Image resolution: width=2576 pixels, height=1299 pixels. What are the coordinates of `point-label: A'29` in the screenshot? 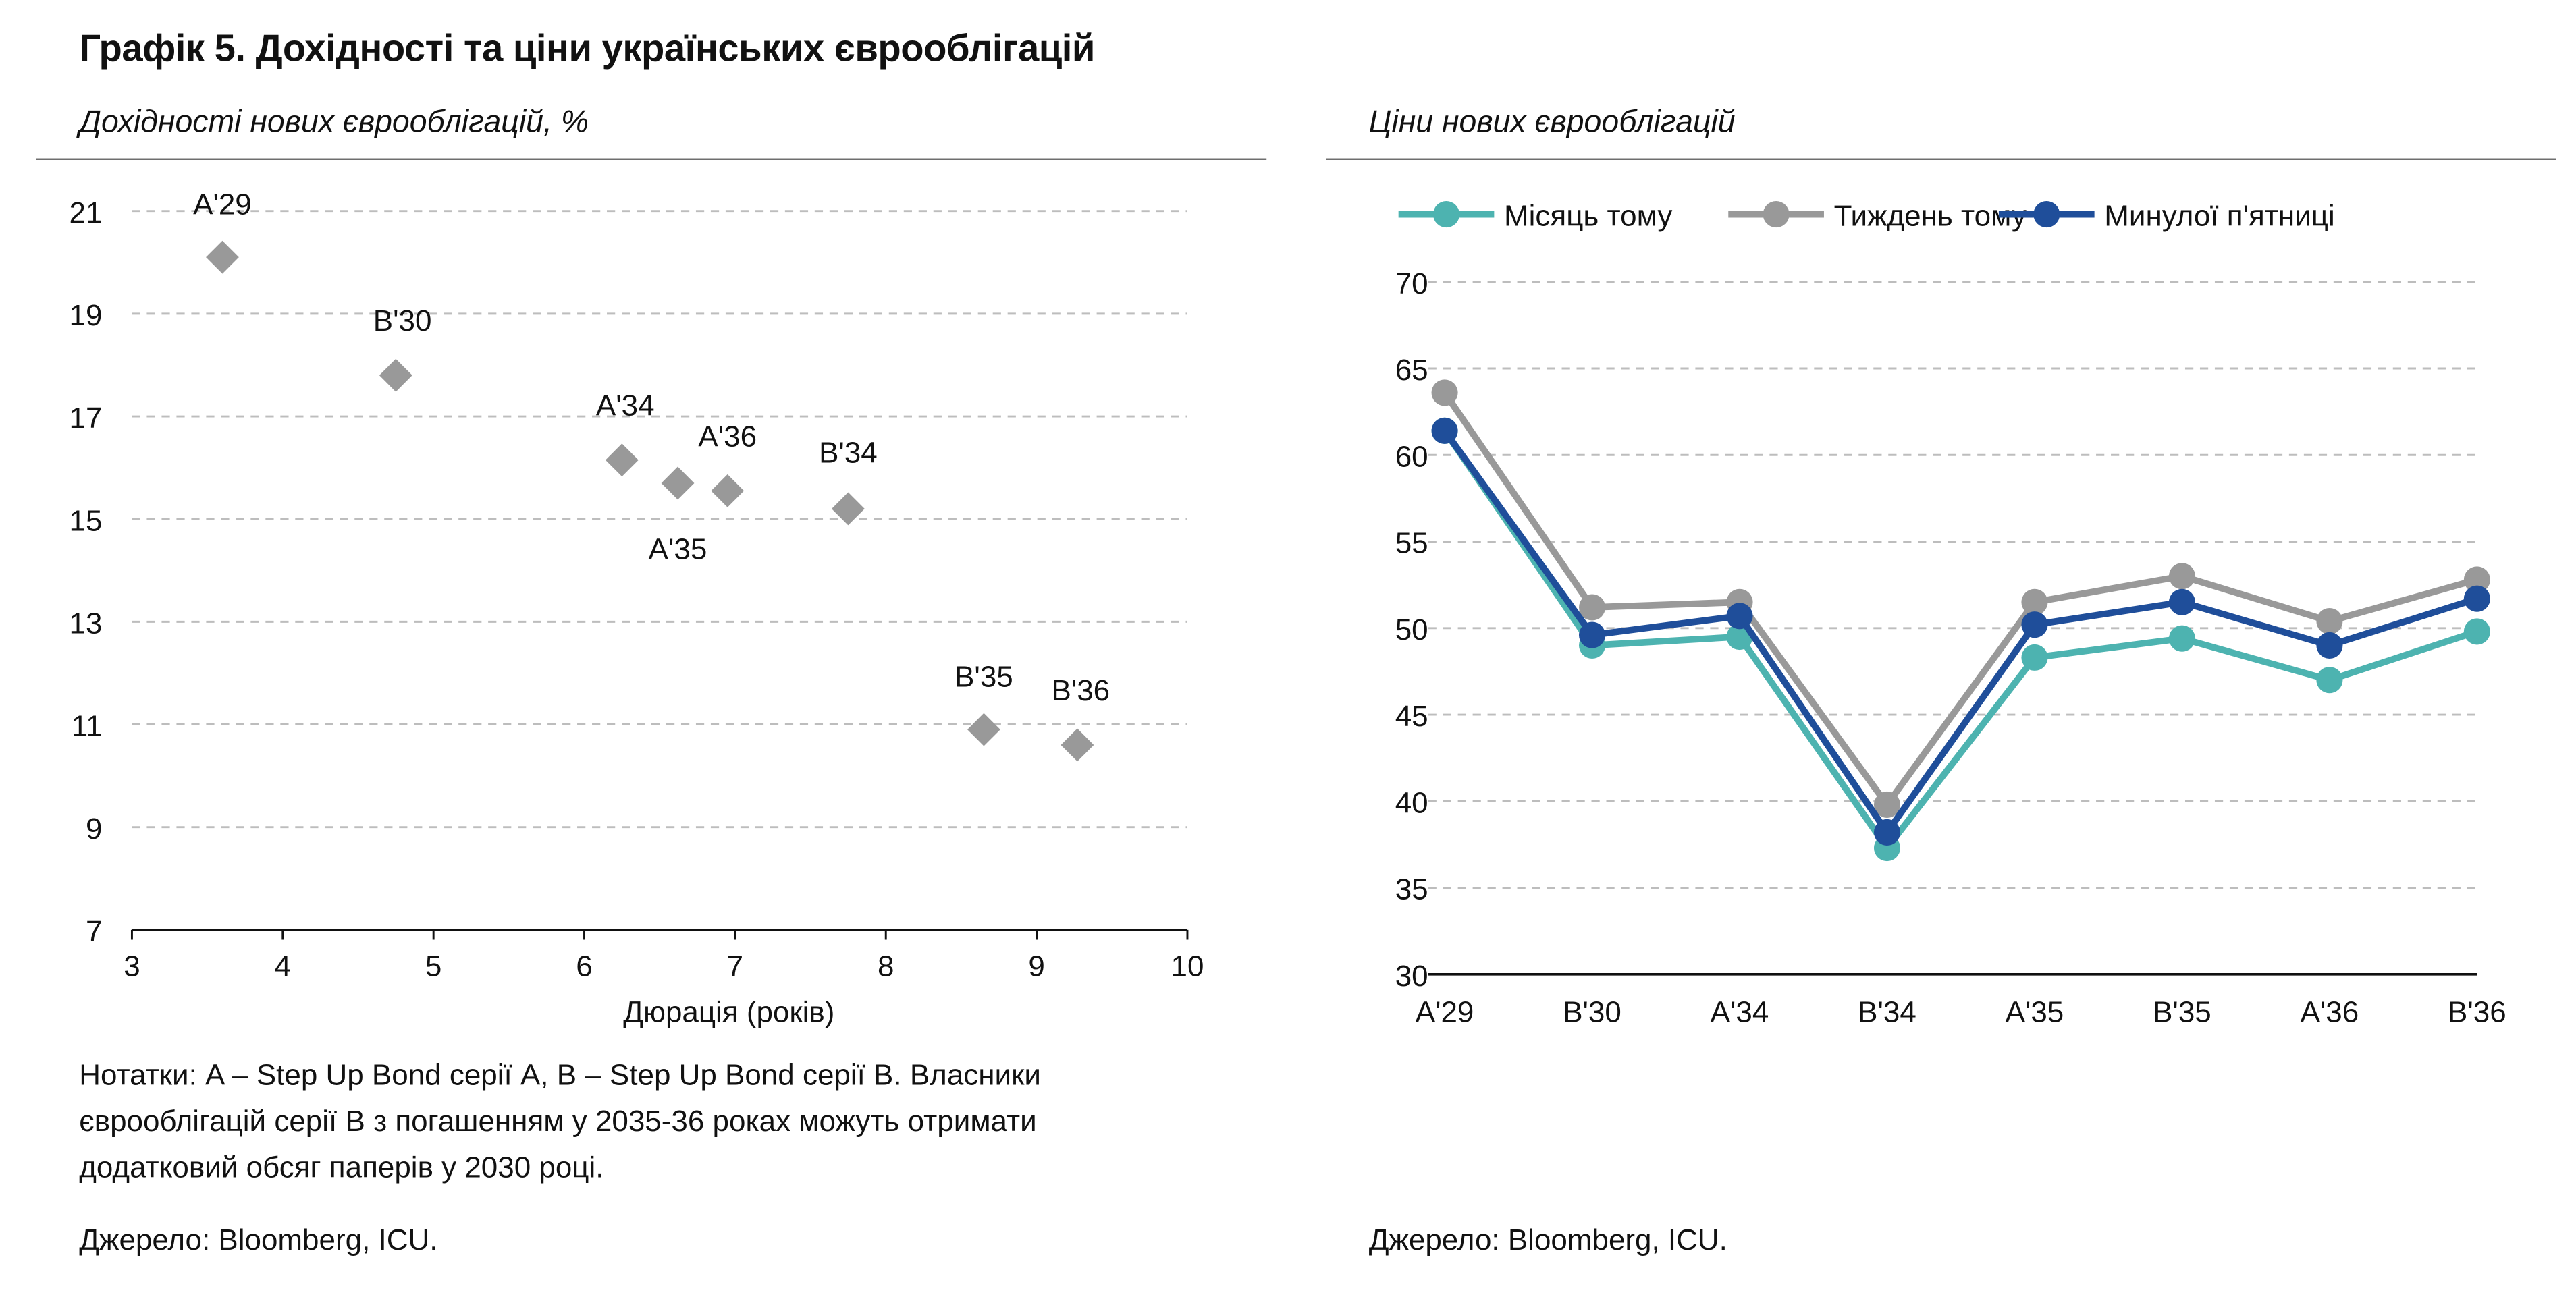 It's located at (222, 205).